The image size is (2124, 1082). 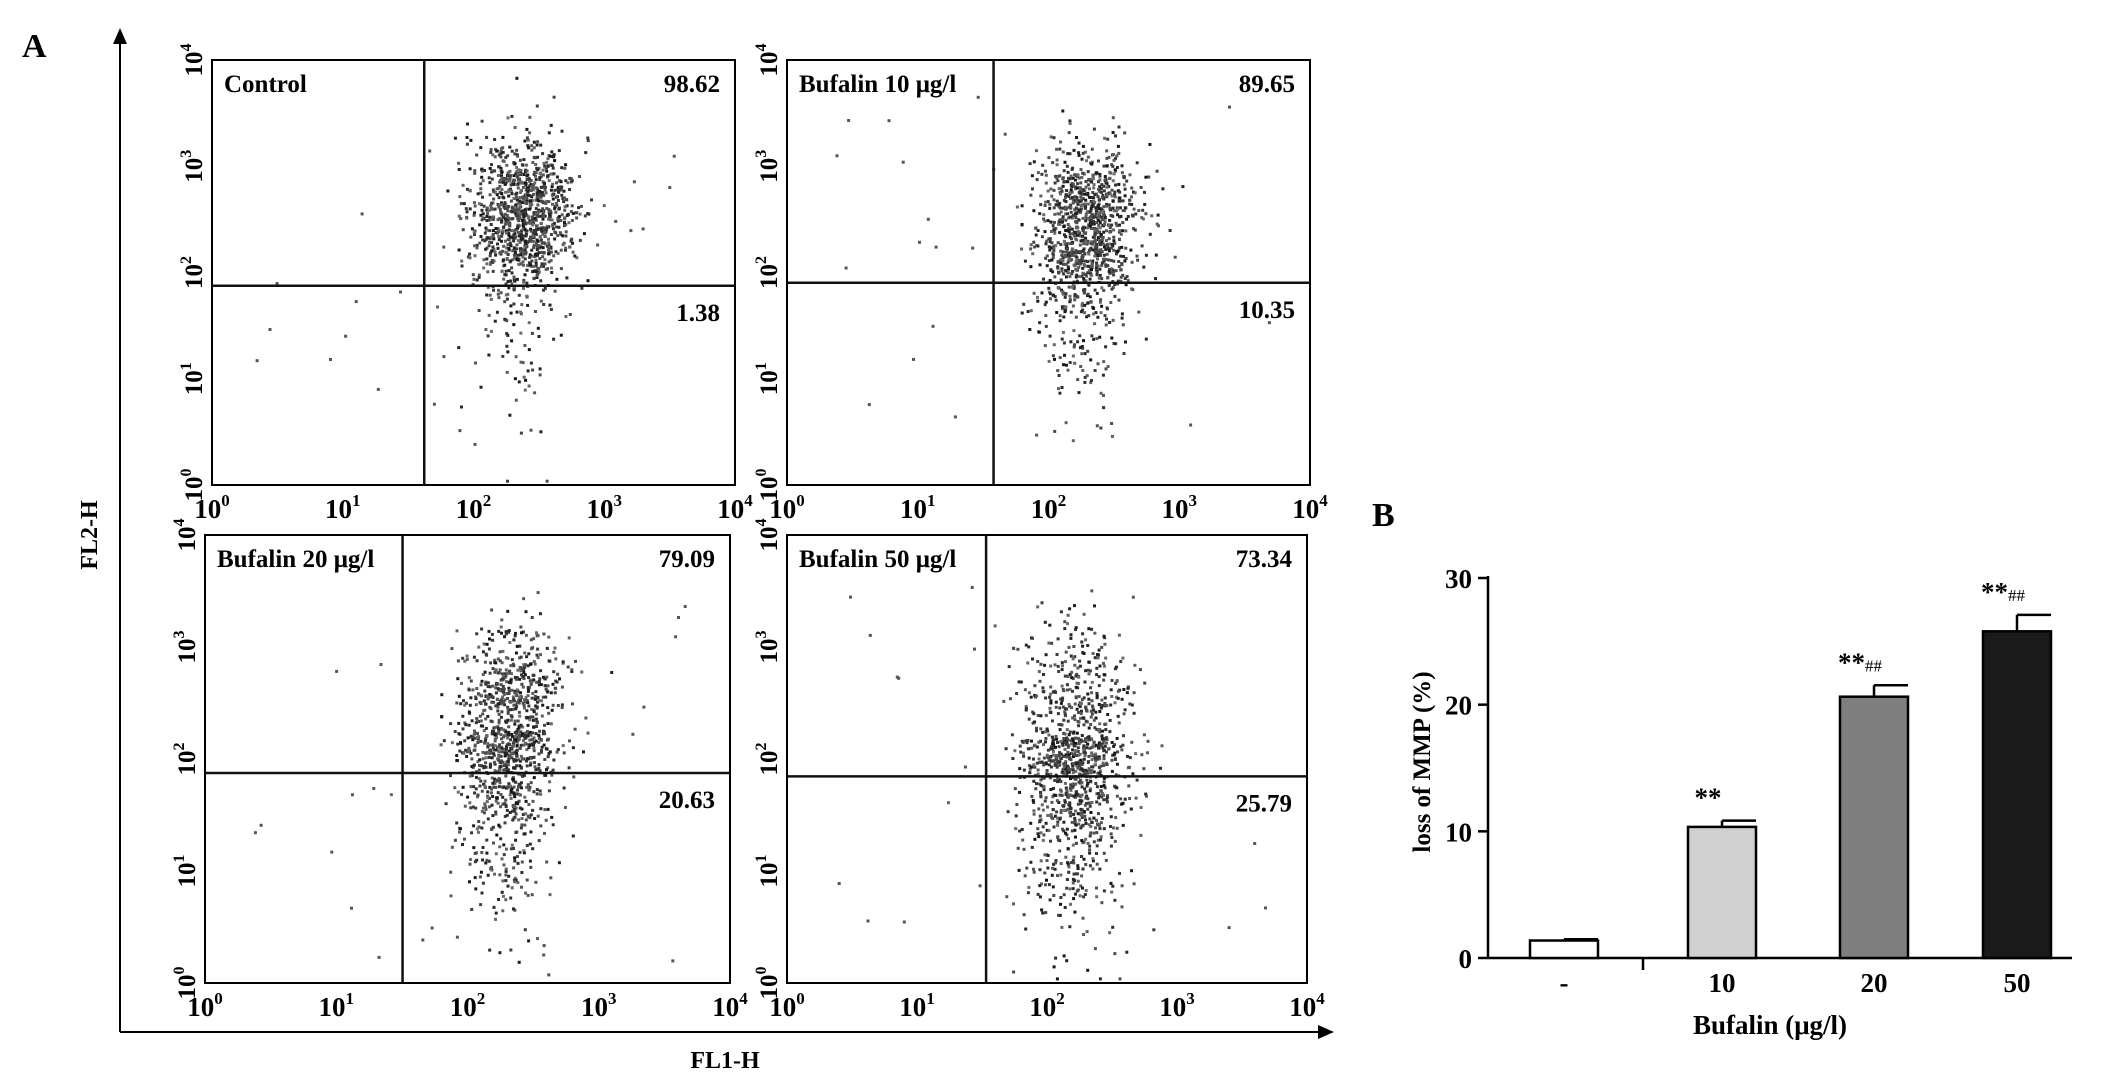 What do you see at coordinates (1874, 827) in the screenshot?
I see `bar` at bounding box center [1874, 827].